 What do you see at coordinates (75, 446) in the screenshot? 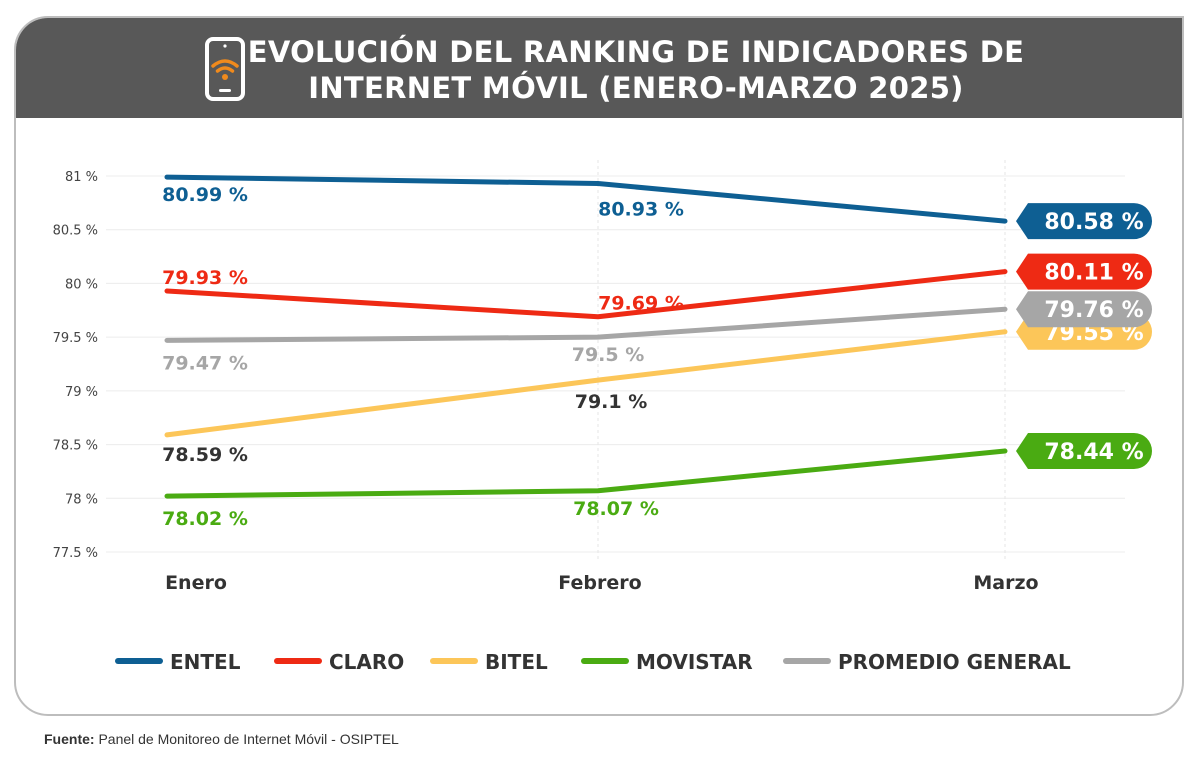
I see `y-tick-label: 78.5 %` at bounding box center [75, 446].